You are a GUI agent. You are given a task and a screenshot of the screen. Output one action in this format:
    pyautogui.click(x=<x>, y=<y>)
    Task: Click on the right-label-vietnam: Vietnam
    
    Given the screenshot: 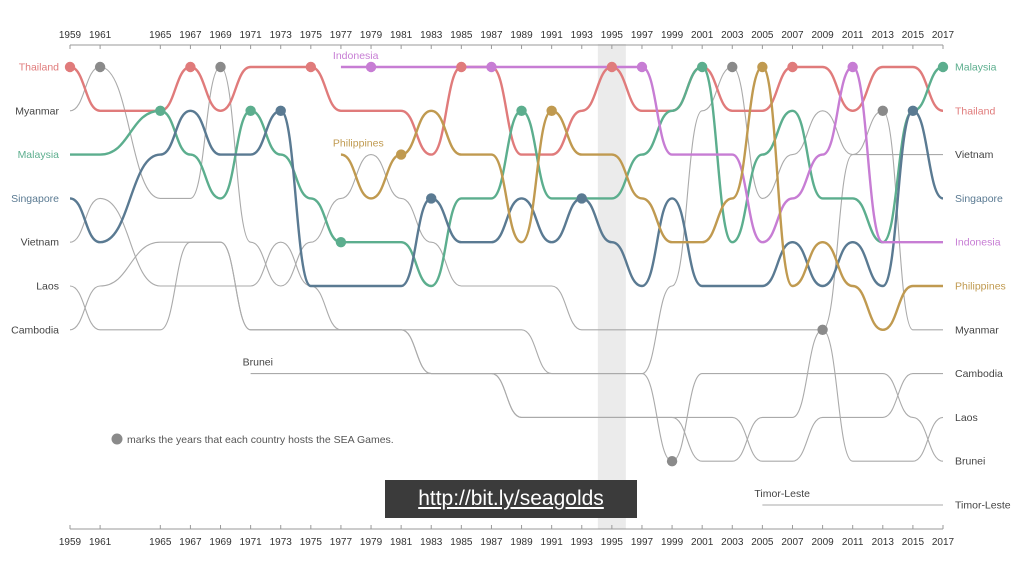 What is the action you would take?
    pyautogui.click(x=974, y=155)
    